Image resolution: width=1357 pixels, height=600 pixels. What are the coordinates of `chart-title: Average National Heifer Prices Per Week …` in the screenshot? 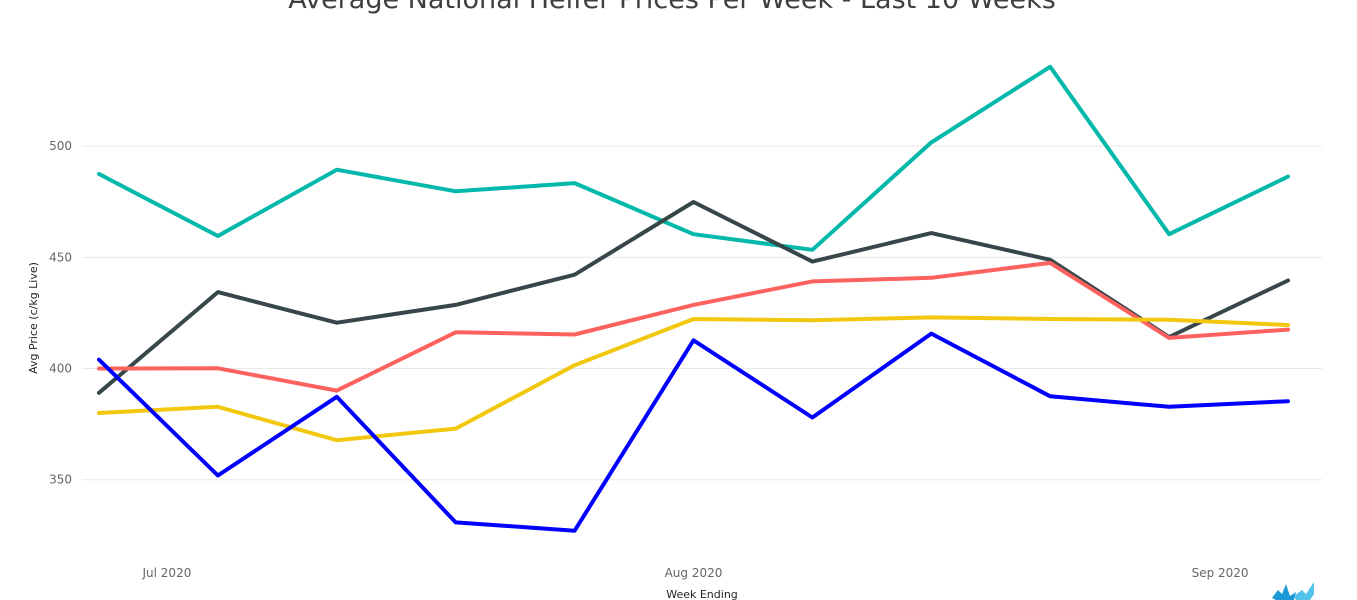 It's located at (672, 7).